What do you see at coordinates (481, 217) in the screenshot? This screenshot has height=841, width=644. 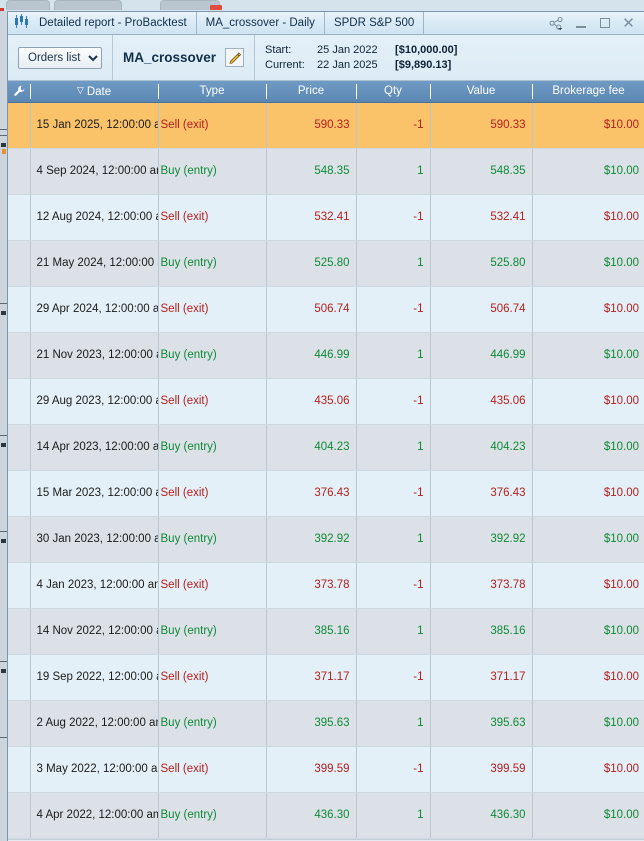 I see `cell-value: 532.41` at bounding box center [481, 217].